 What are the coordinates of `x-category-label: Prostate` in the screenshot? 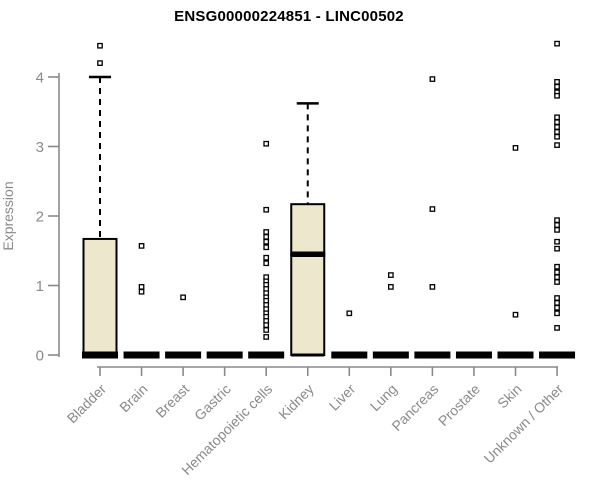 It's located at (459, 405).